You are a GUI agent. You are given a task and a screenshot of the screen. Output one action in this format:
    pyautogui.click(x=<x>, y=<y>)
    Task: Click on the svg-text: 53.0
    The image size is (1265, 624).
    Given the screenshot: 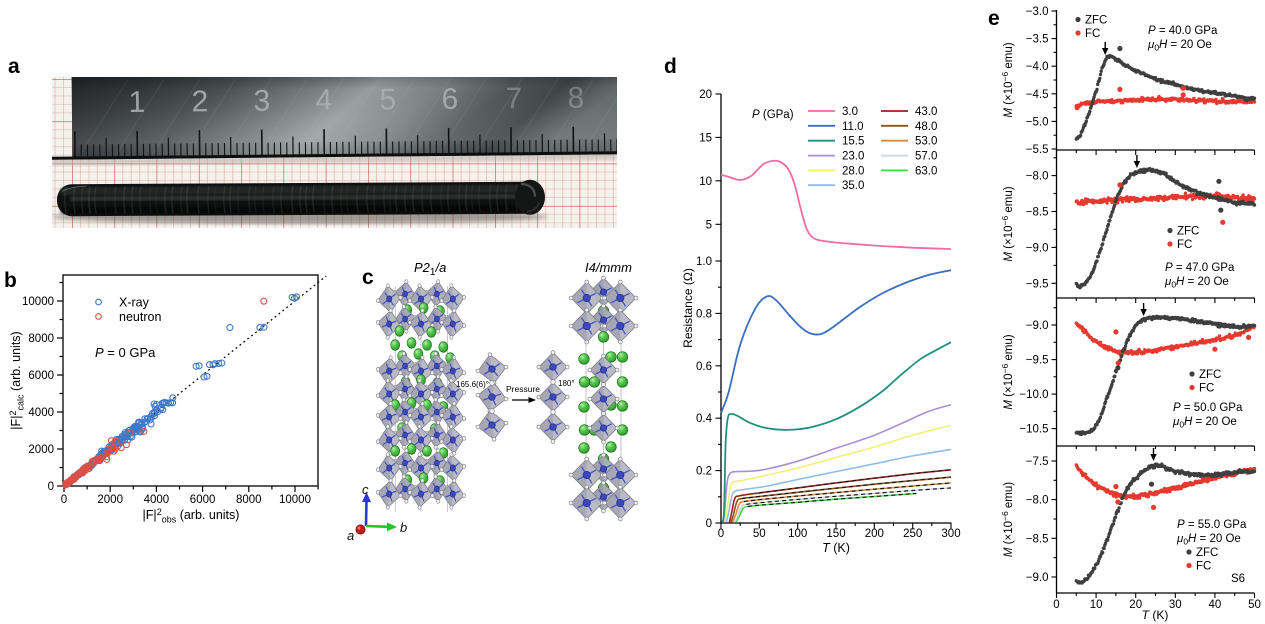 What is the action you would take?
    pyautogui.click(x=926, y=142)
    